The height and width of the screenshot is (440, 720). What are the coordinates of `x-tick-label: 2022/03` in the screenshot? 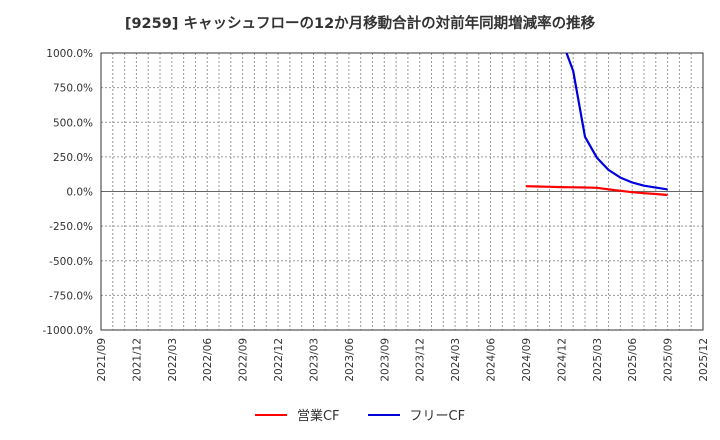 It's located at (173, 360).